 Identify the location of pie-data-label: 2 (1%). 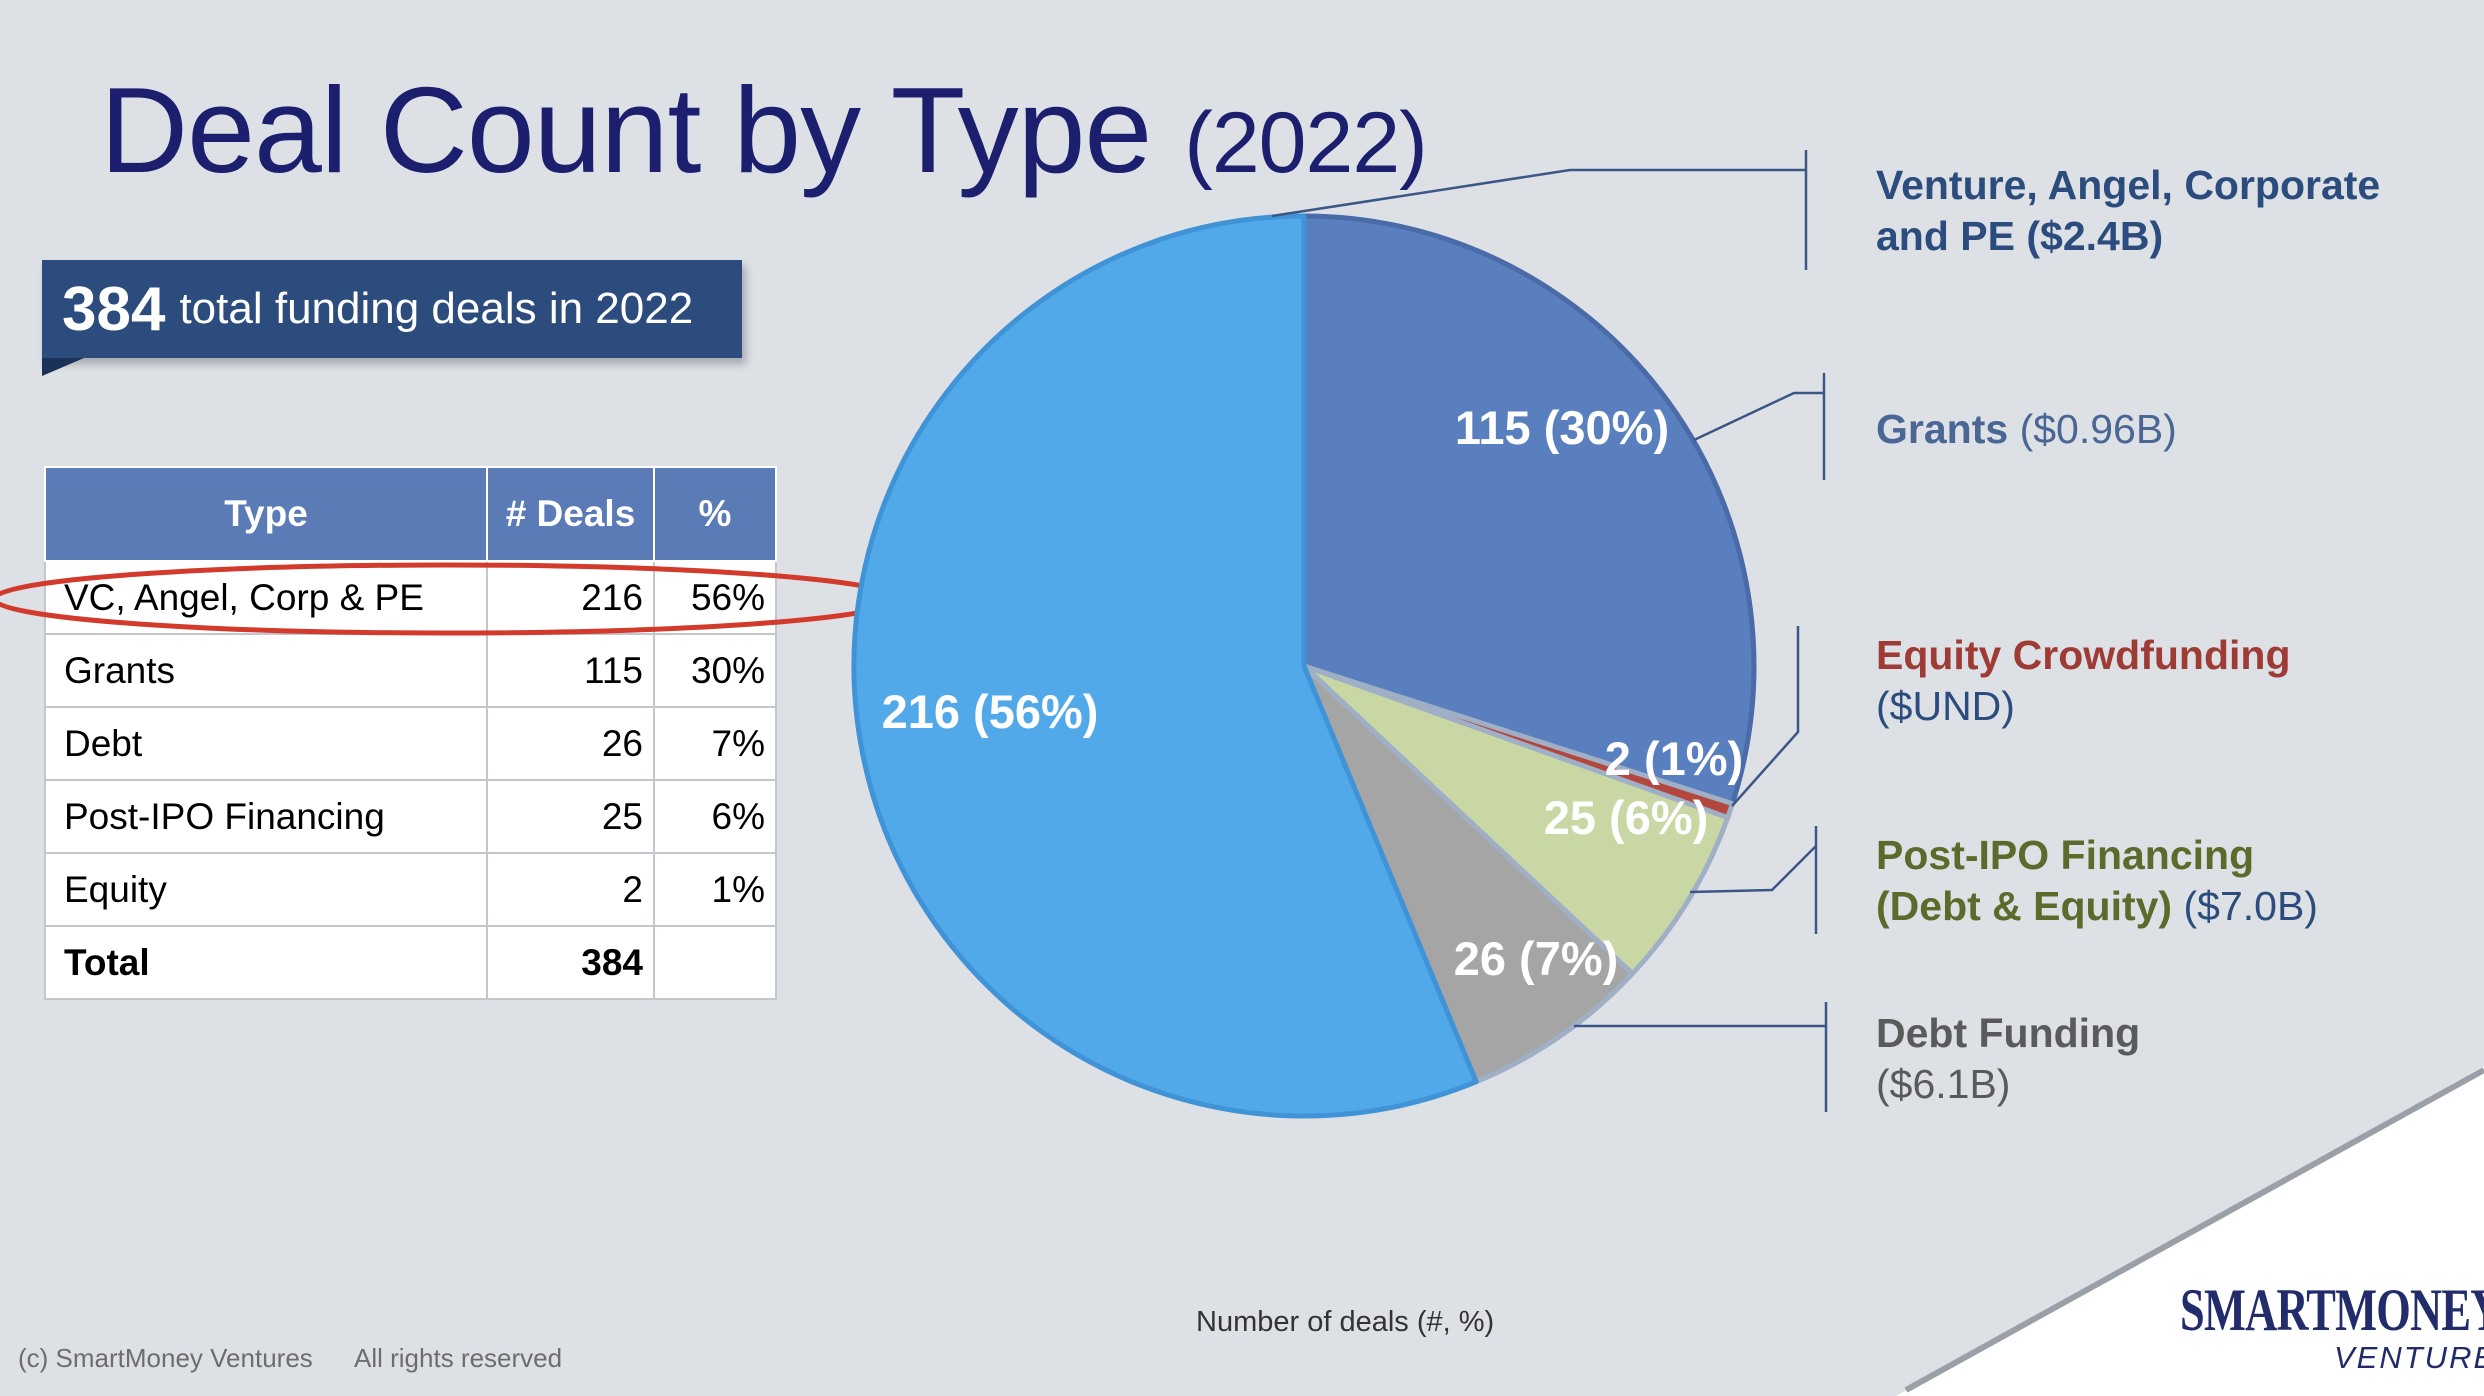
(1674, 758).